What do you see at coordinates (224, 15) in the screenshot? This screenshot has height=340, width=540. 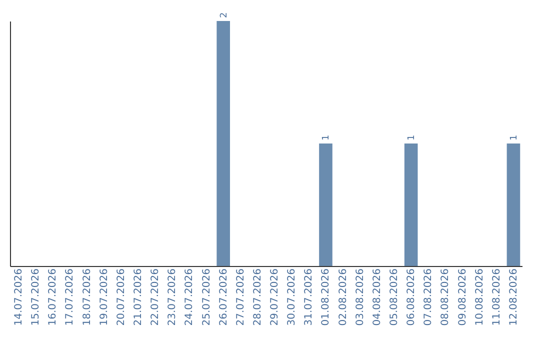 I see `data-label: 2` at bounding box center [224, 15].